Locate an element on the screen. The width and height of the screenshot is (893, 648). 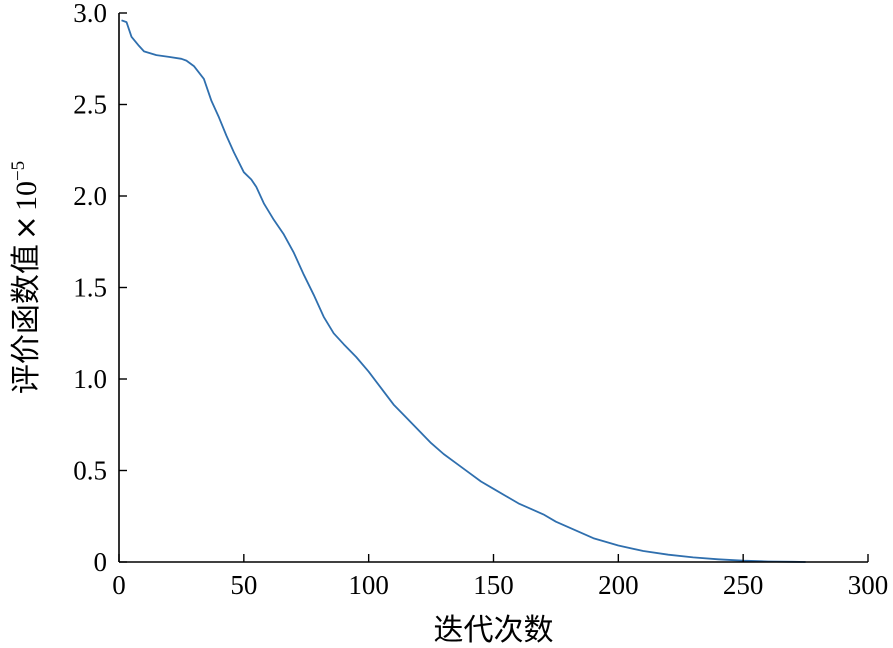
x-tick-label: 100 is located at coordinates (368, 585).